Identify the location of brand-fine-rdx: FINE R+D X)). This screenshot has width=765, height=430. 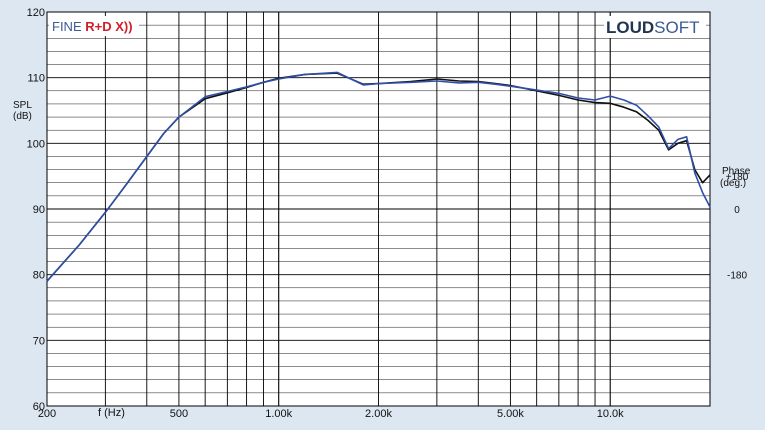
(94, 26).